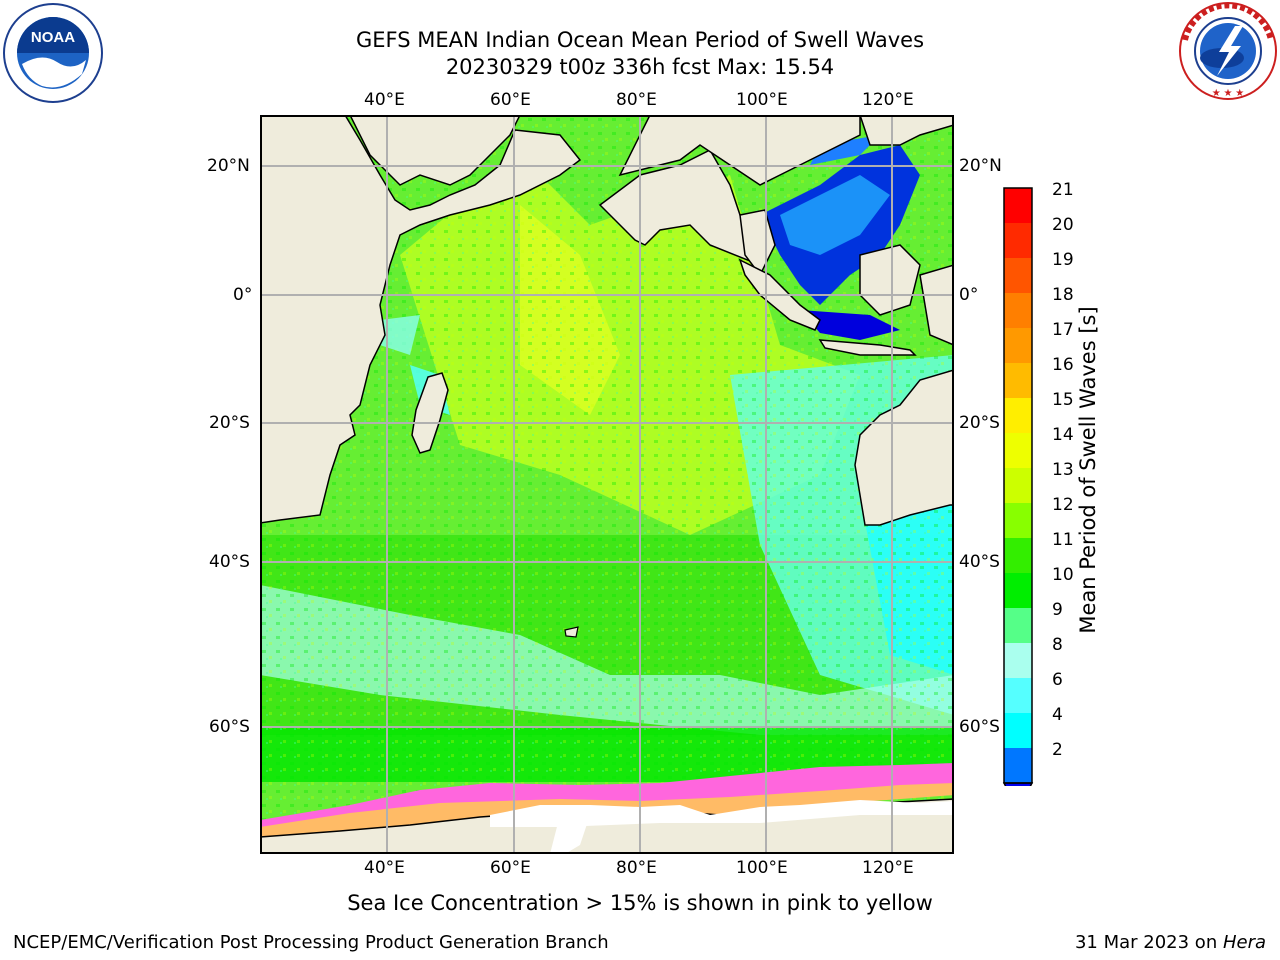 Image resolution: width=1280 pixels, height=960 pixels. What do you see at coordinates (1057, 610) in the screenshot?
I see `colorbar-tick-label: 9` at bounding box center [1057, 610].